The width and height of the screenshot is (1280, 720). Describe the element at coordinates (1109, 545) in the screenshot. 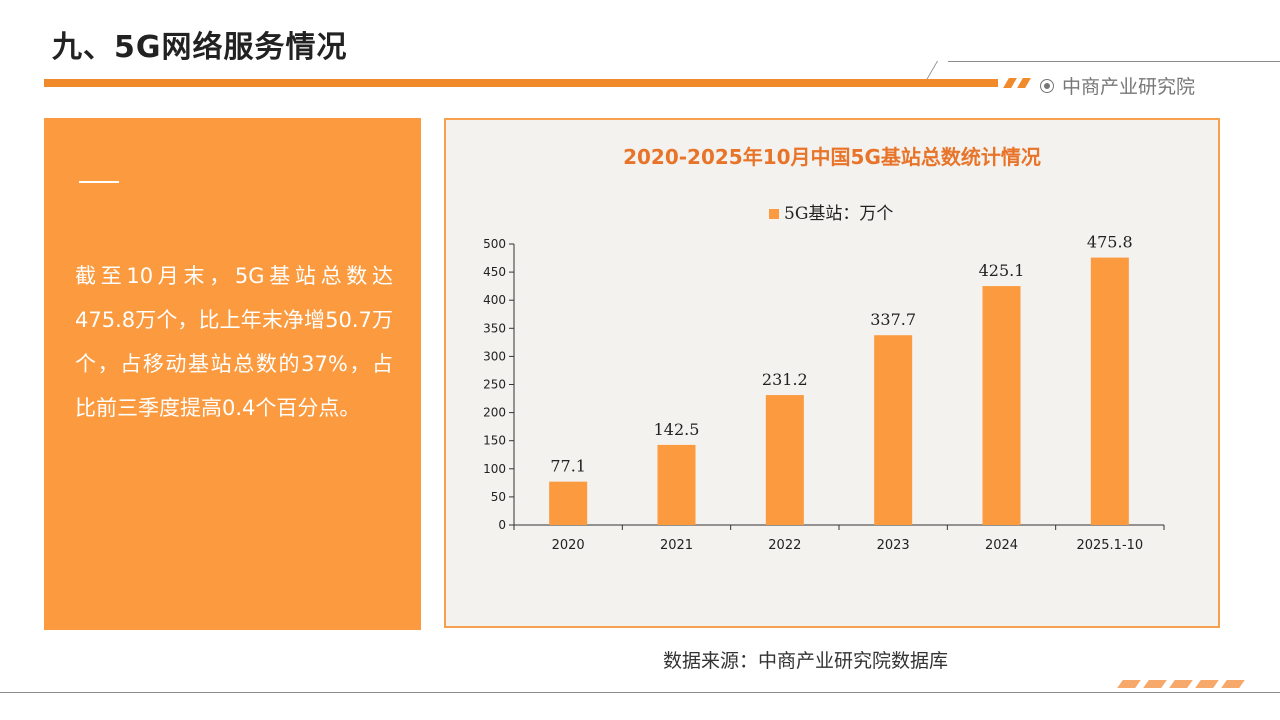

I see `x-tick-label: 2025.1-10` at that location.